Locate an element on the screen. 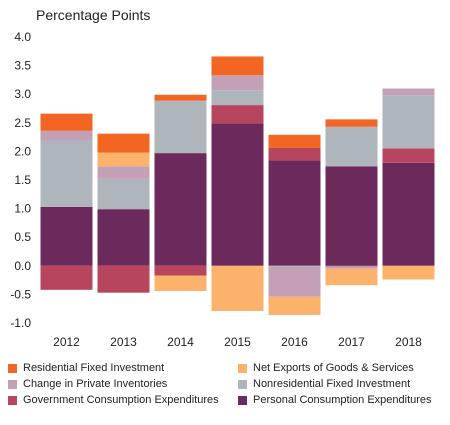 This screenshot has width=450, height=425. y-tick-label: 1.5 is located at coordinates (22, 180).